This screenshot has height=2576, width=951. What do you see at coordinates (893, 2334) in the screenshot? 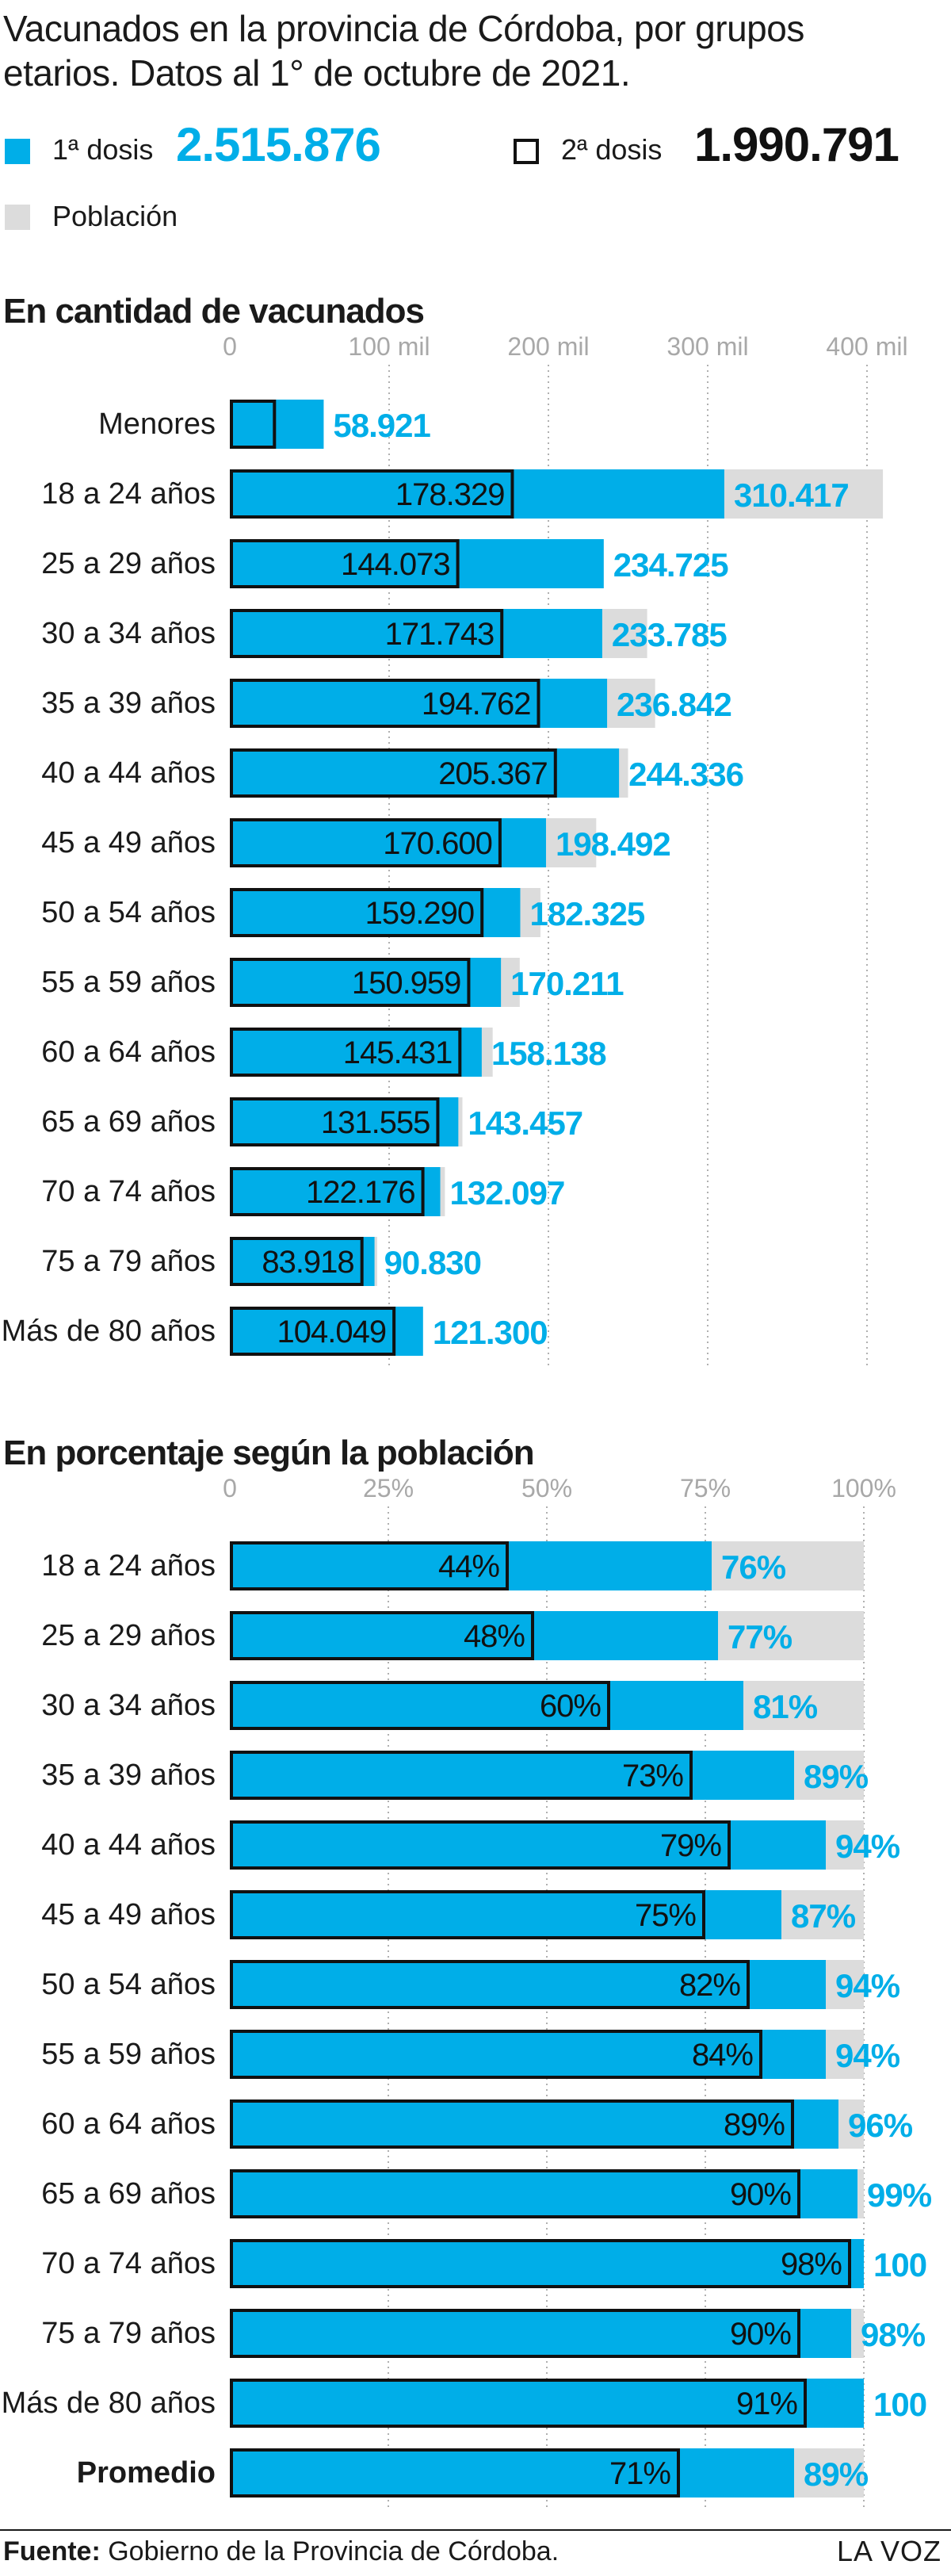
I see `dose1-value-label: 98%` at bounding box center [893, 2334].